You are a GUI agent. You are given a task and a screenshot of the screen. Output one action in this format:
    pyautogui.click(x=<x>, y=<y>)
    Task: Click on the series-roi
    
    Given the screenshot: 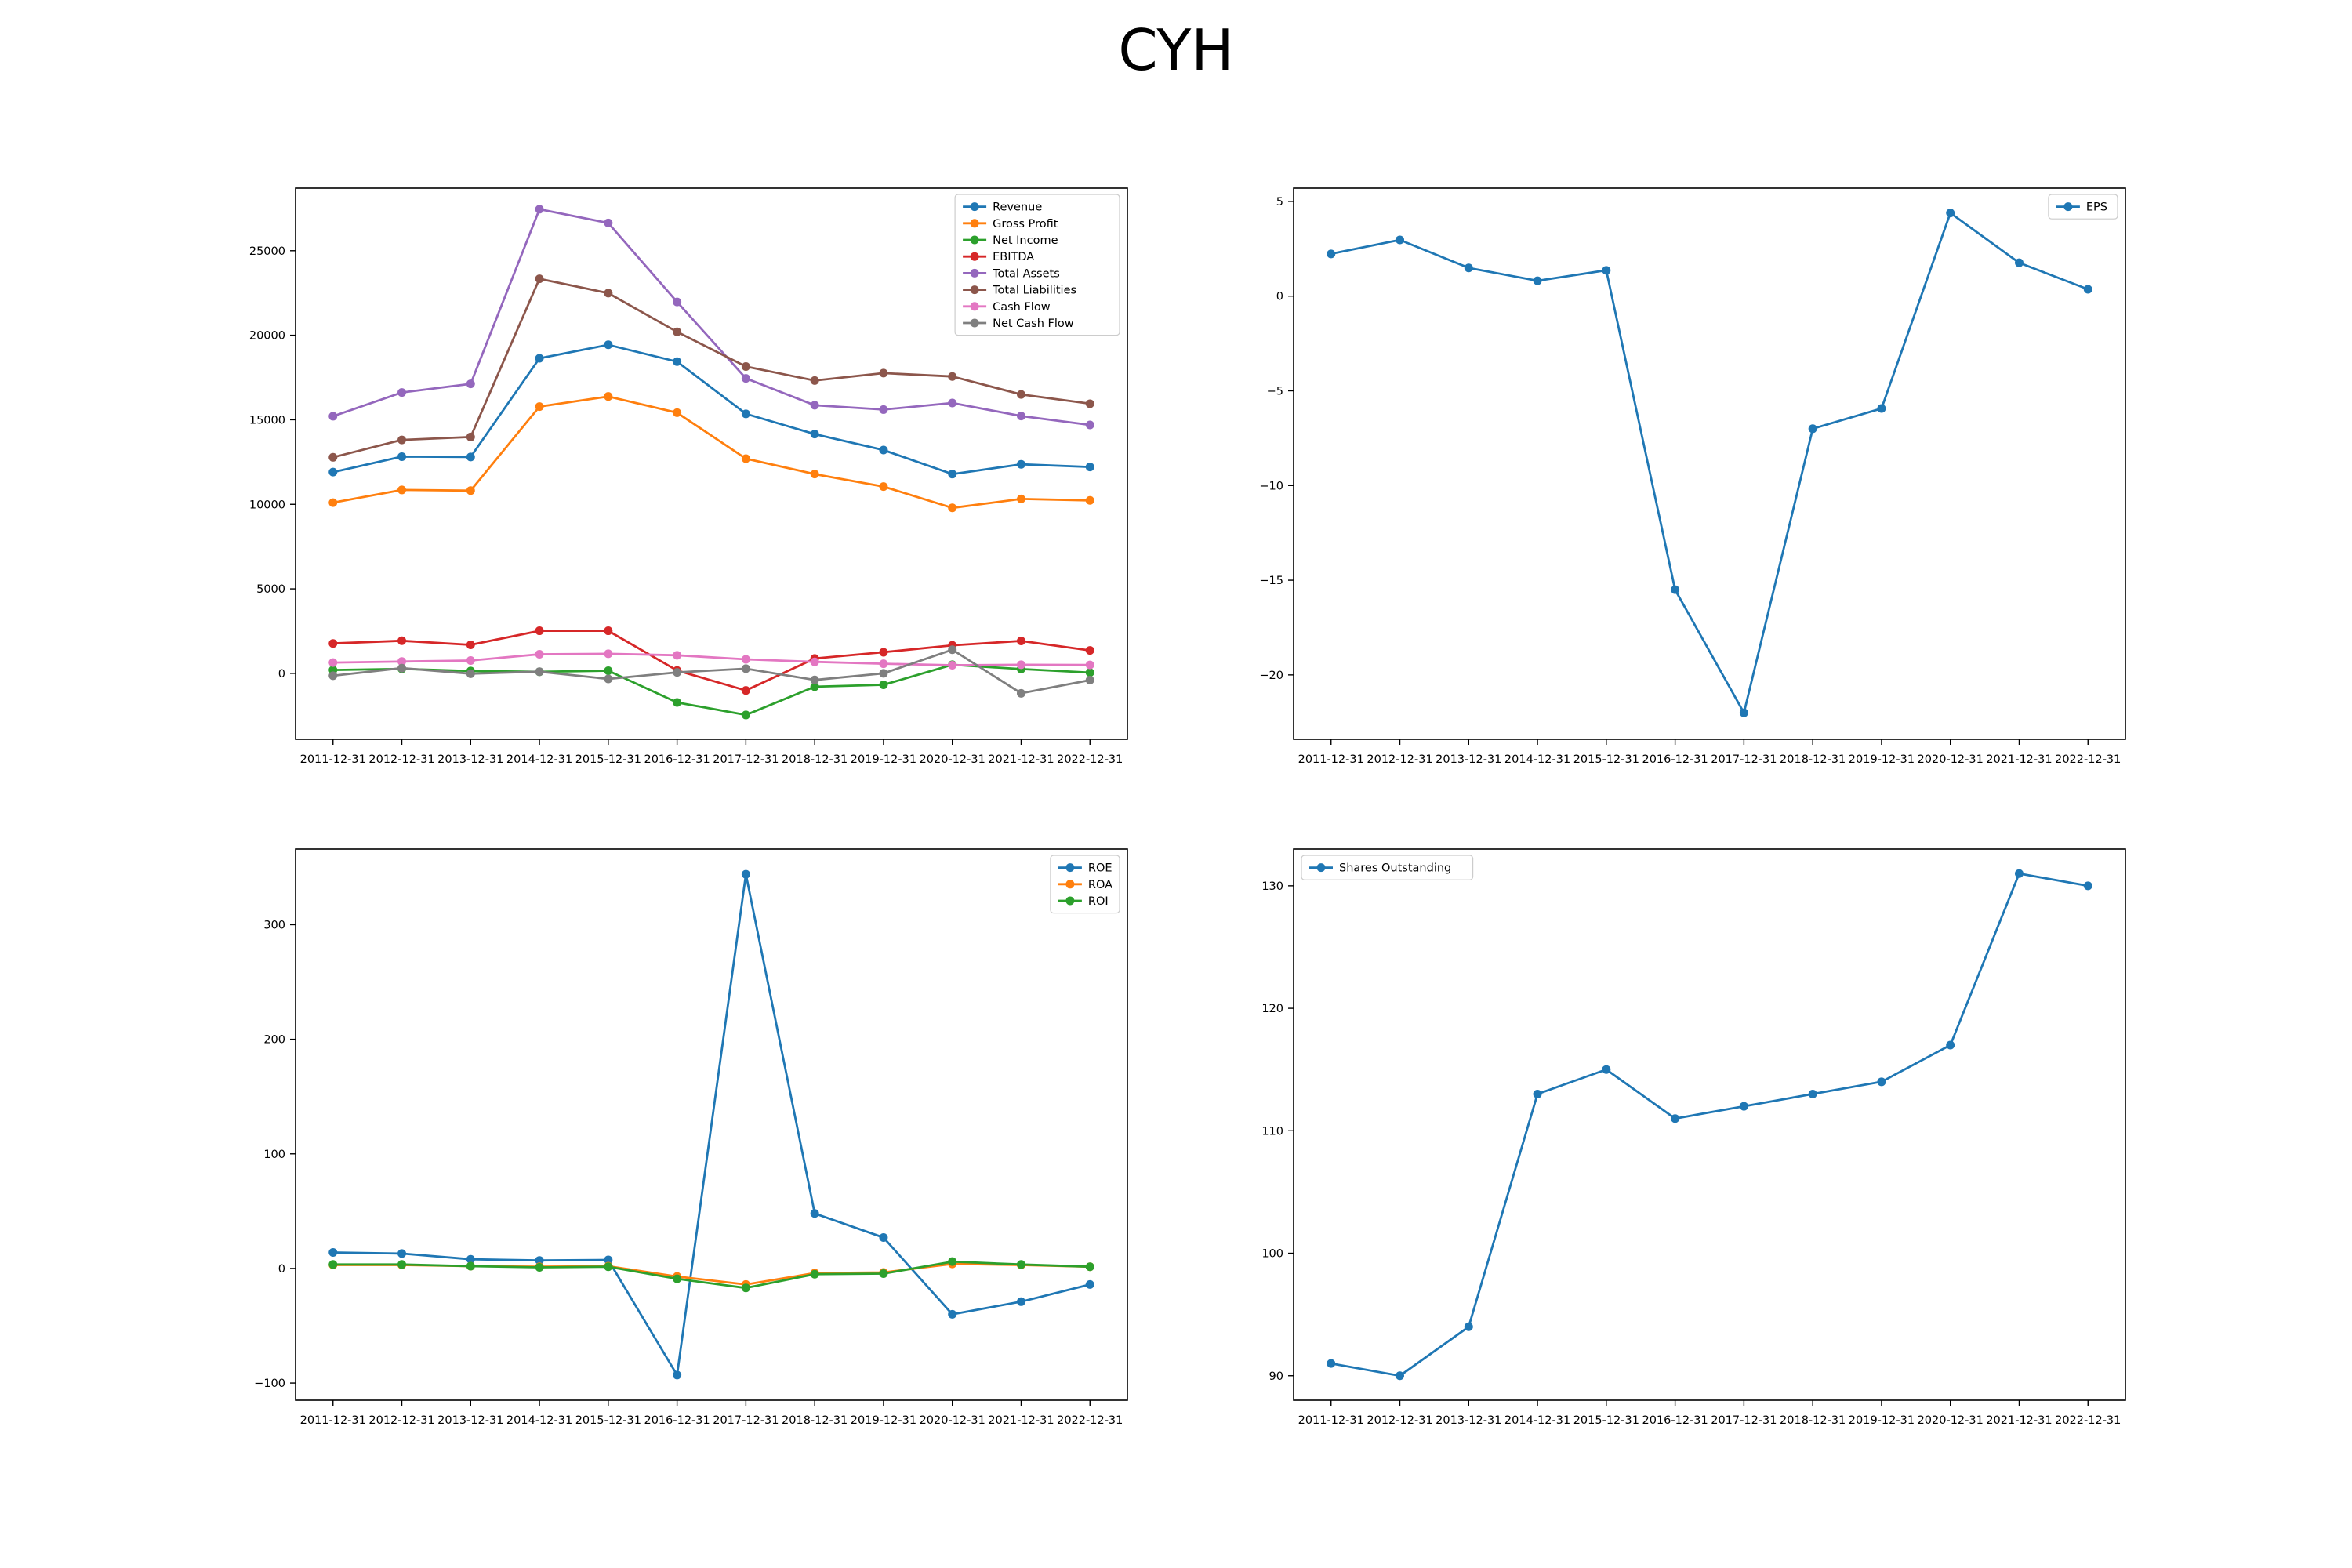 What is the action you would take?
    pyautogui.click(x=711, y=1275)
    